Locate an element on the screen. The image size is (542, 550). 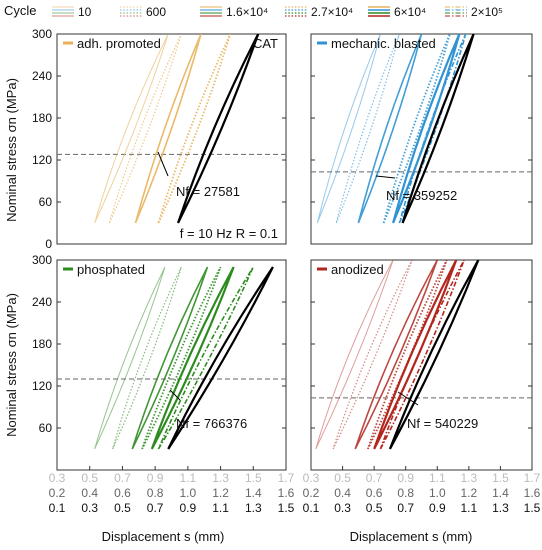
legend-label: 600 is located at coordinates (156, 12).